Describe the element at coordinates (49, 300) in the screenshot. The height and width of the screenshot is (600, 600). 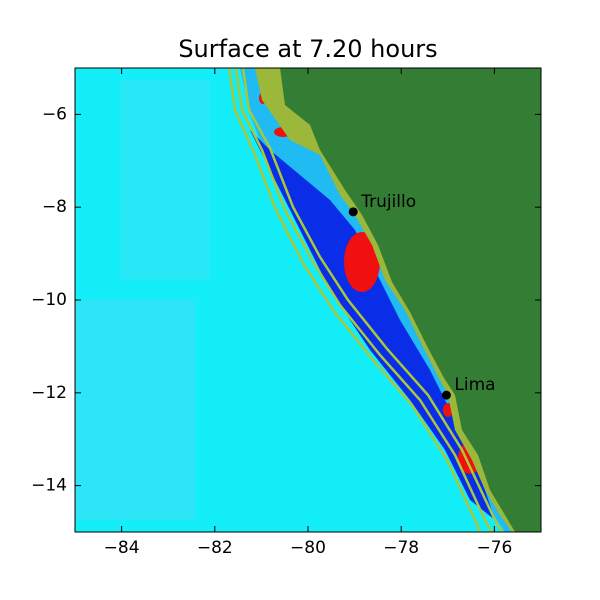
I see `y-tick-label: −10` at that location.